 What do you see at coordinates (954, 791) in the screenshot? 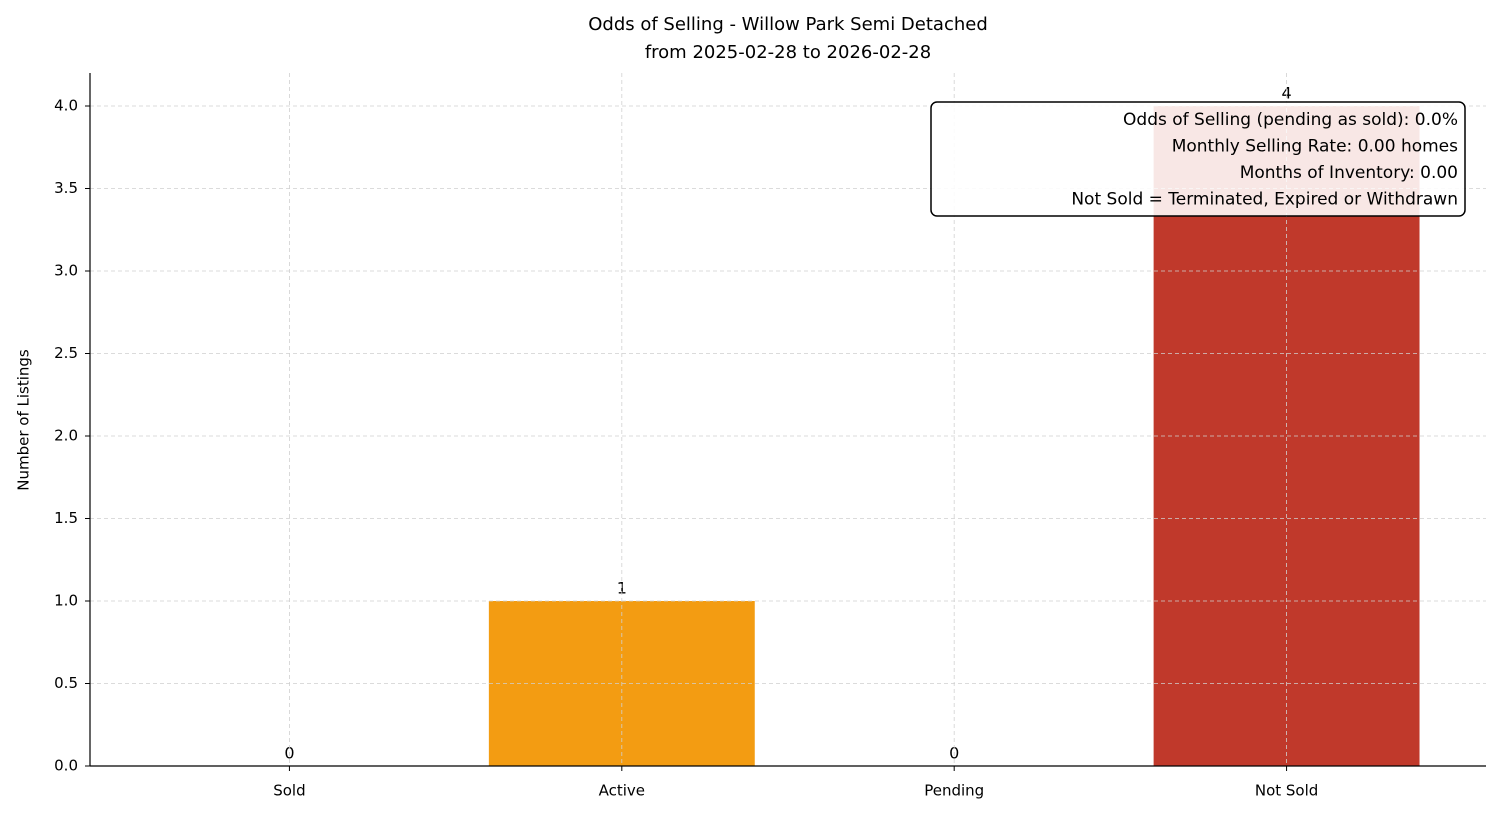
I see `x-tick-label: Pending` at bounding box center [954, 791].